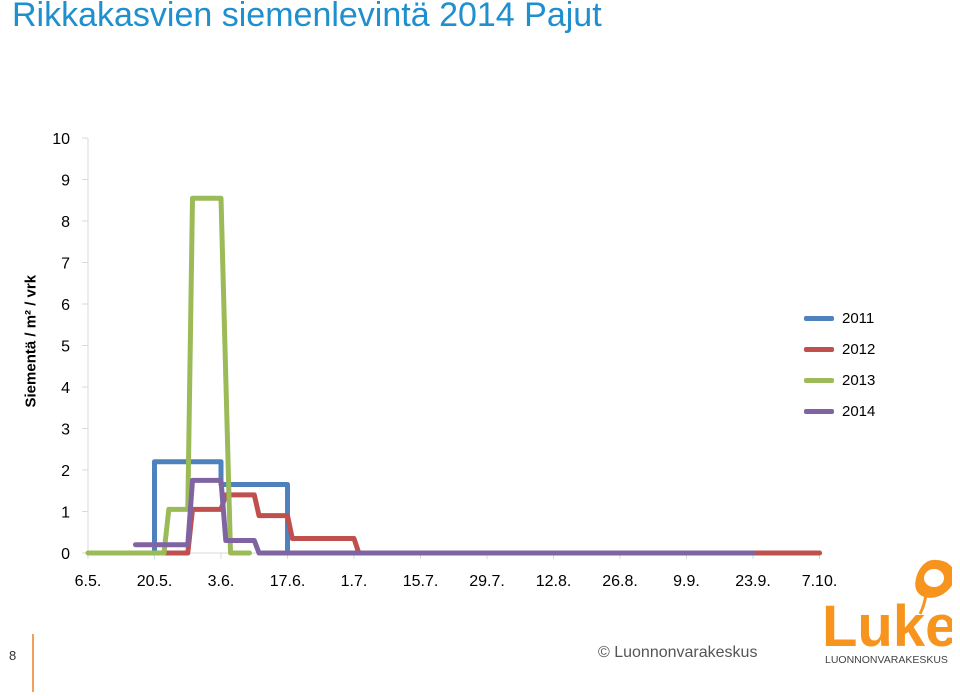 The image size is (960, 696). What do you see at coordinates (444, 516) in the screenshot?
I see `series-line-2014` at bounding box center [444, 516].